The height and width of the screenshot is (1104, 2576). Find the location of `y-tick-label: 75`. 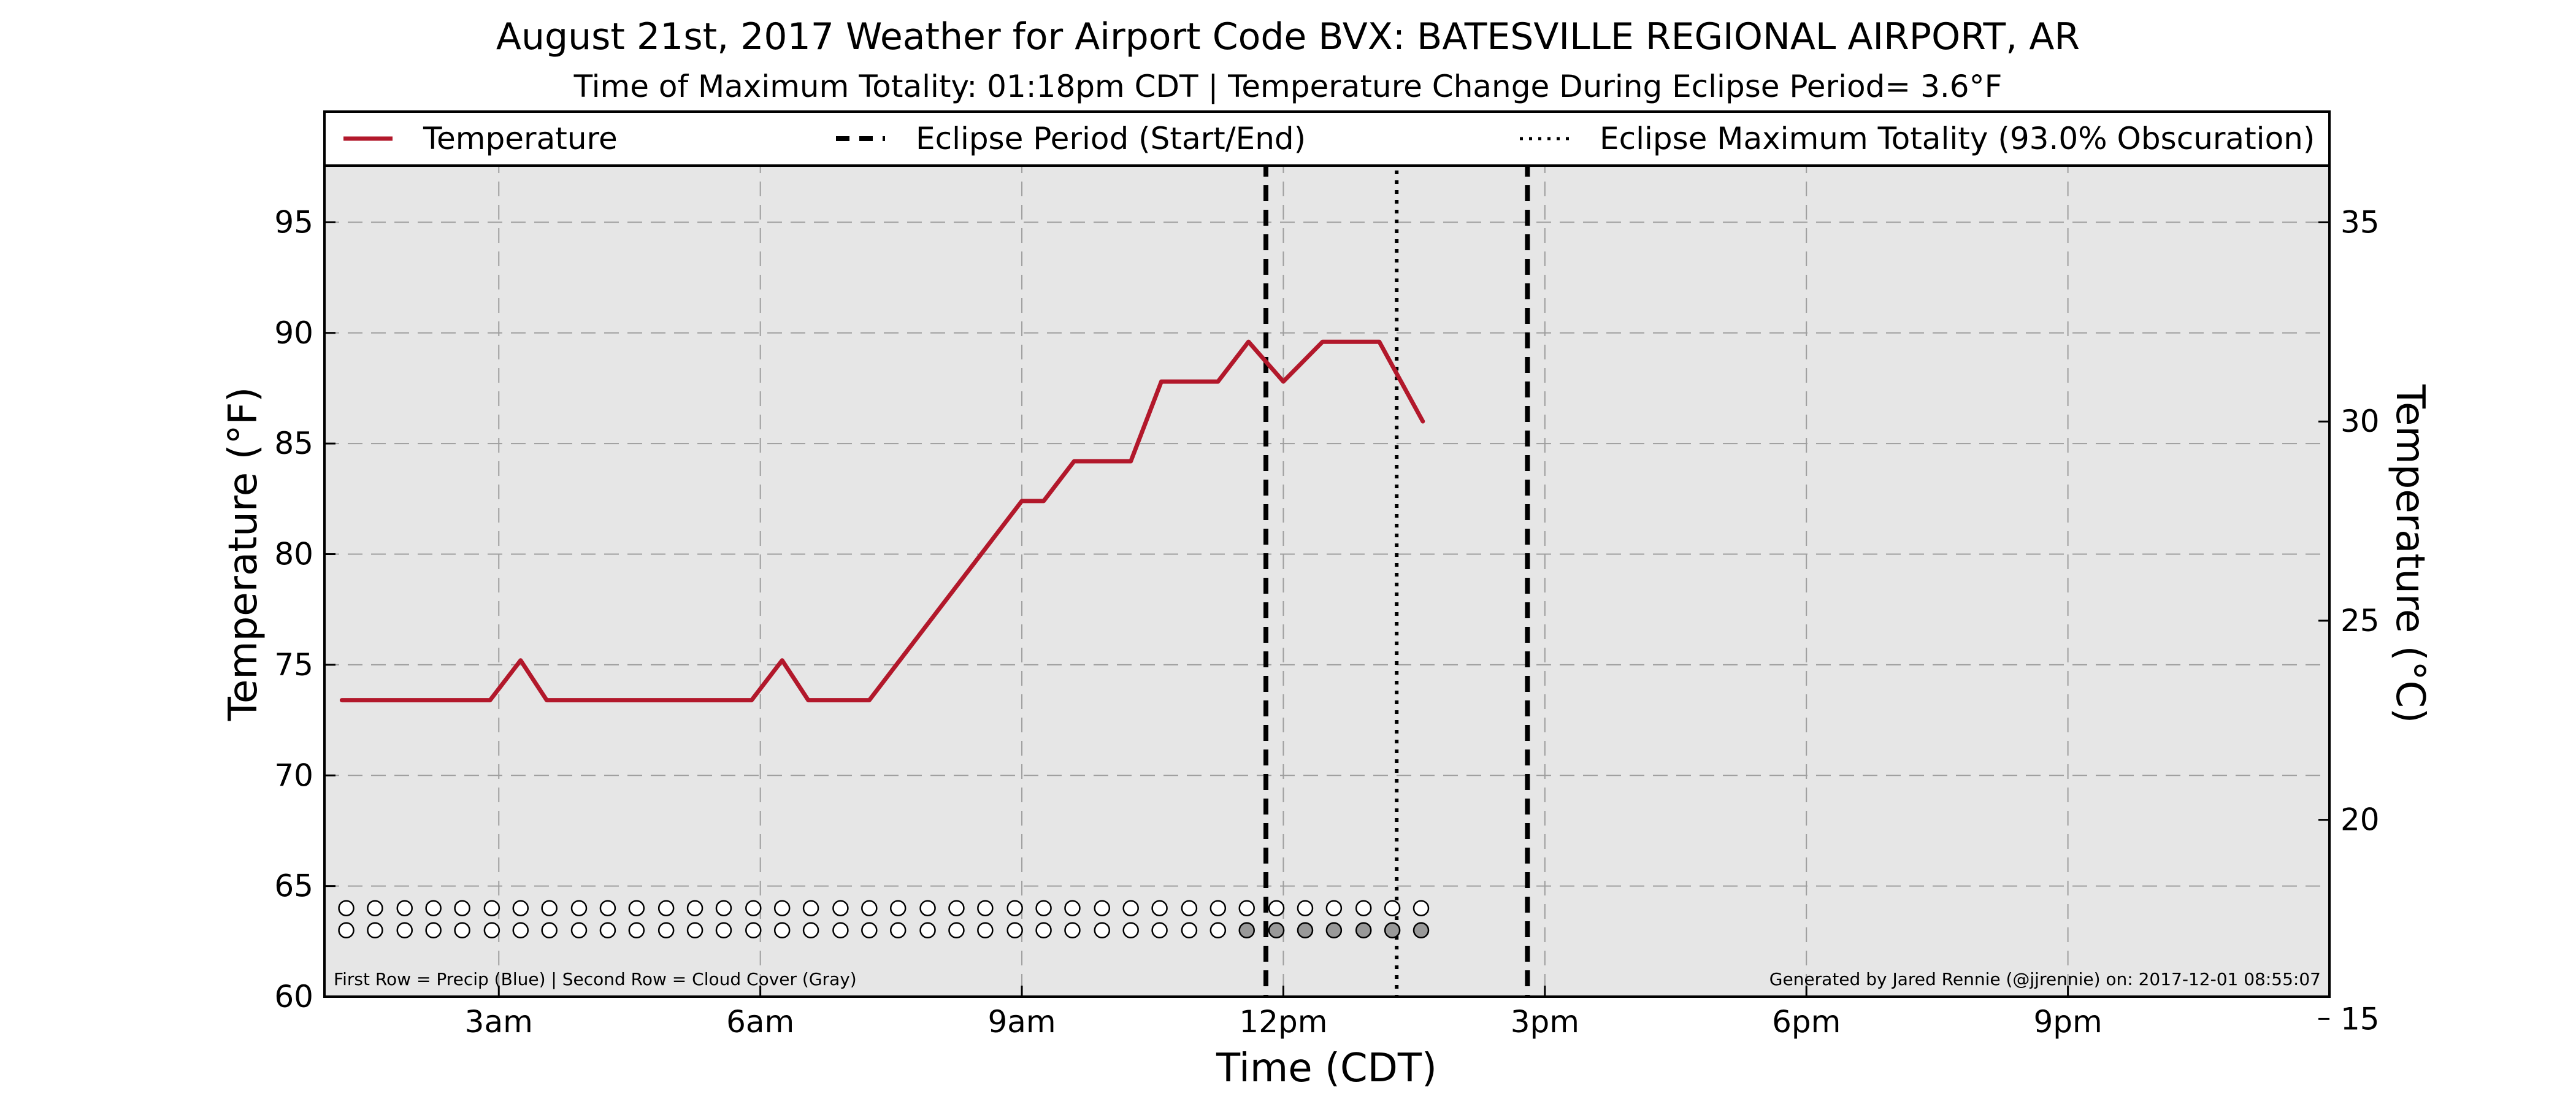

y-tick-label: 75 is located at coordinates (293, 665).